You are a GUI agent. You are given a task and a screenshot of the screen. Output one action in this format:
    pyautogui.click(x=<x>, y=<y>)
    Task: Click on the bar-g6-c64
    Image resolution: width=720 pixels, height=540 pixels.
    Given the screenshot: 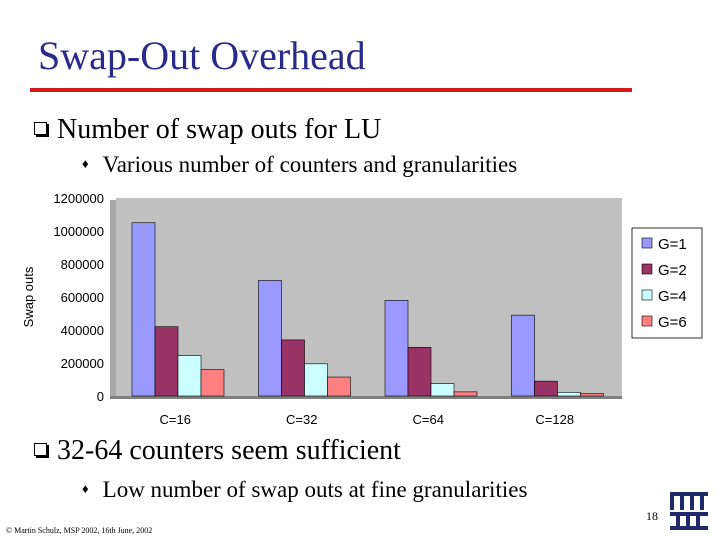 What is the action you would take?
    pyautogui.click(x=465, y=394)
    